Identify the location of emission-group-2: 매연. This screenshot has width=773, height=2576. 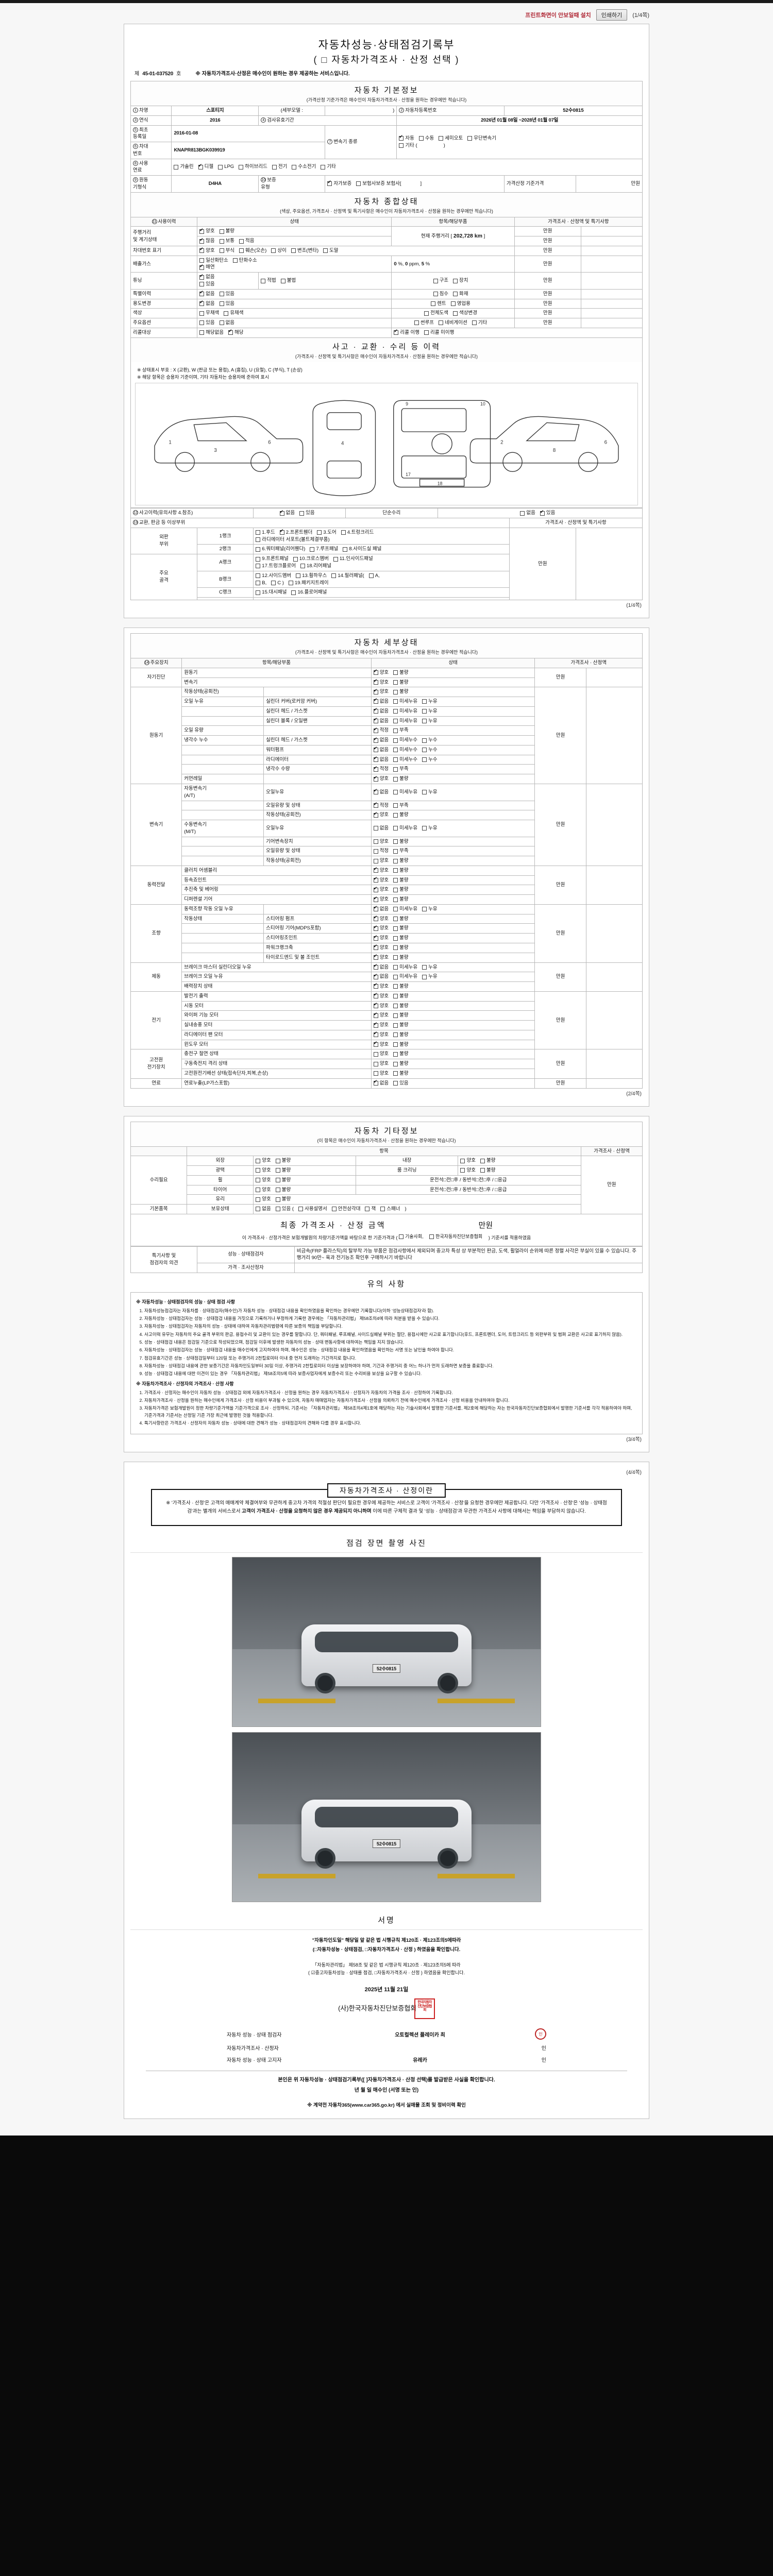
(294, 267).